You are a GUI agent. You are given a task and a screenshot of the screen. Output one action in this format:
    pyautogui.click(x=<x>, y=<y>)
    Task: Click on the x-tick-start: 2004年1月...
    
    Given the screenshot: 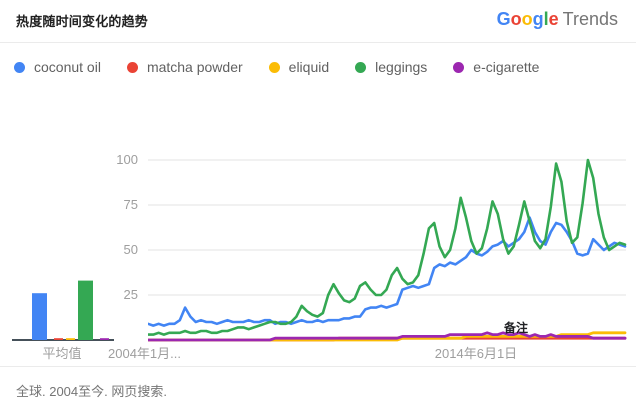 What is the action you would take?
    pyautogui.click(x=144, y=353)
    